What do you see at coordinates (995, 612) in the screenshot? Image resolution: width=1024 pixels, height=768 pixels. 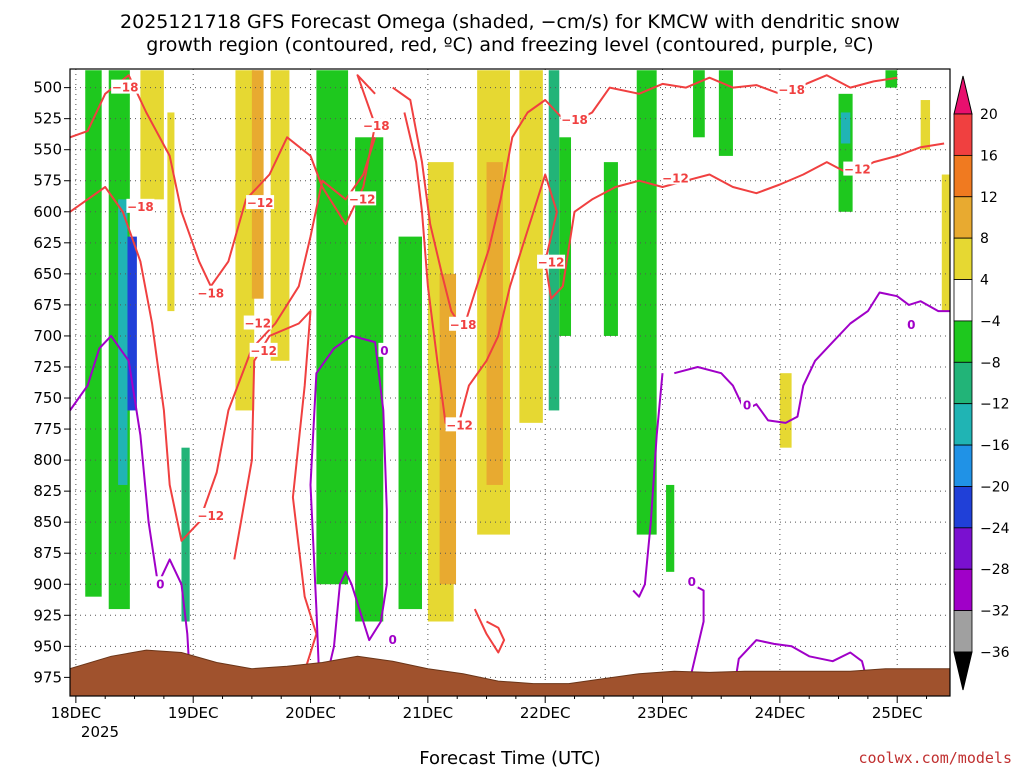 I see `colorbar-label-12: −32` at bounding box center [995, 612].